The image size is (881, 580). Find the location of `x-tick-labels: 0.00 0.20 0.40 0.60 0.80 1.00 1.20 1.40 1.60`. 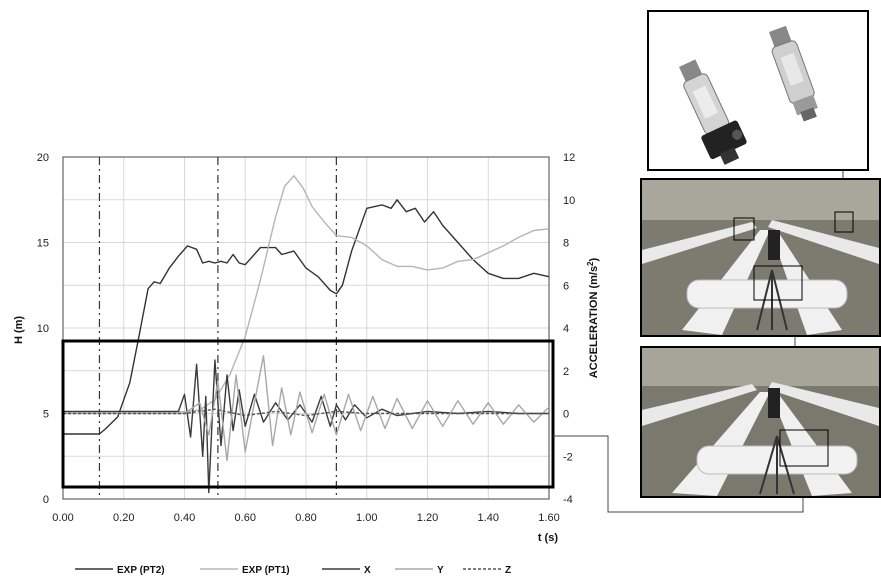

x-tick-labels: 0.00 0.20 0.40 0.60 0.80 1.00 1.20 1.40 1.60 is located at coordinates (305, 518).